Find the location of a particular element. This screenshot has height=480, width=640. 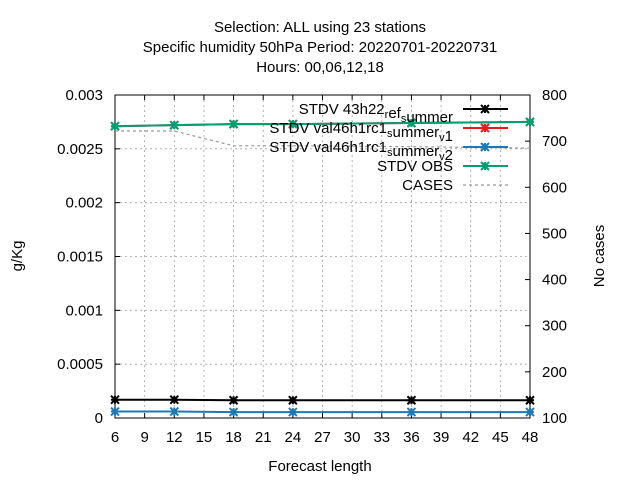

x-tick-label: 6 is located at coordinates (115, 437).